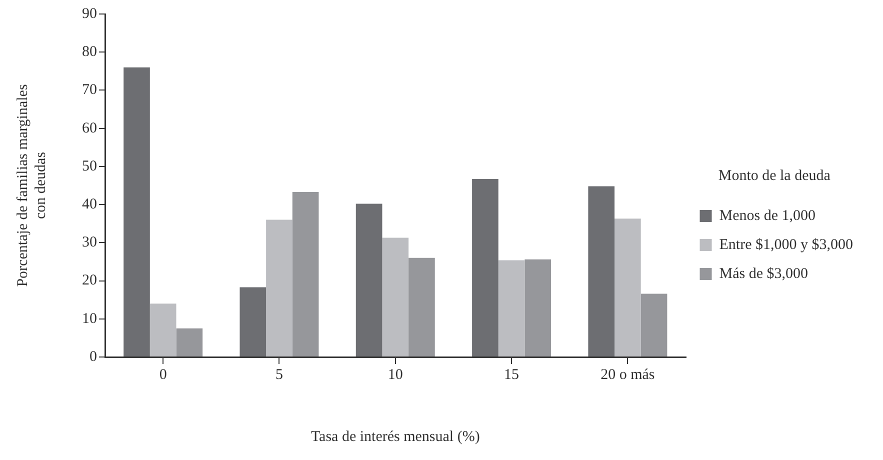 The height and width of the screenshot is (460, 883). What do you see at coordinates (93, 356) in the screenshot?
I see `y-tick-label: 0` at bounding box center [93, 356].